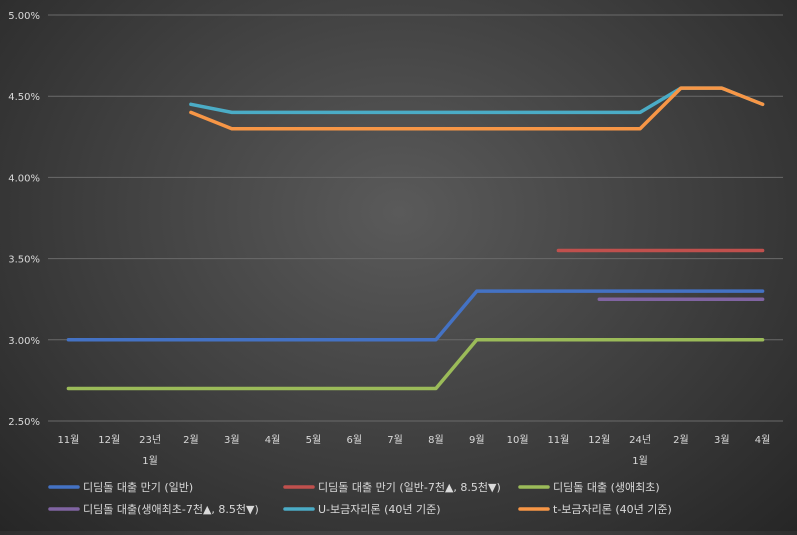 The width and height of the screenshot is (797, 535). What do you see at coordinates (409, 487) in the screenshot?
I see `legend-entry-label: 디딤돌 대출 만기 (일반-7천▲, 8.5천▼)` at bounding box center [409, 487].